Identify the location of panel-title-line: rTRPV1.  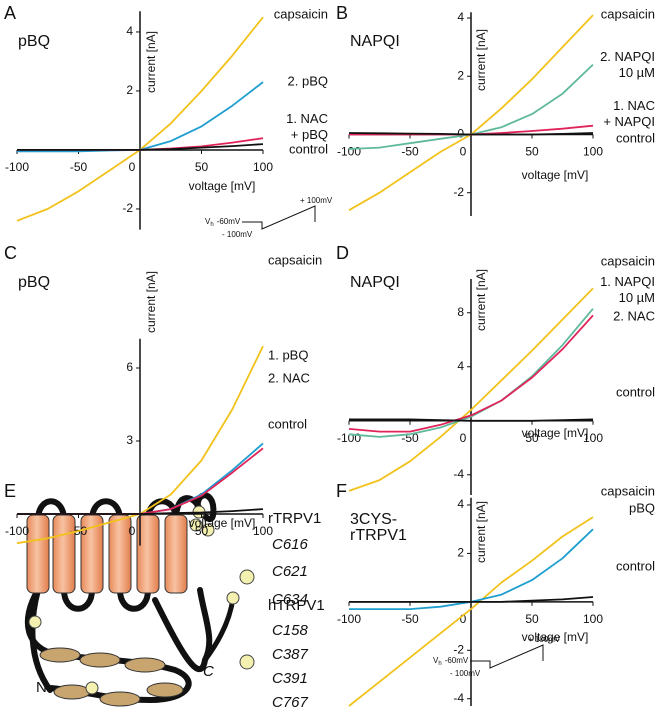
(378, 535).